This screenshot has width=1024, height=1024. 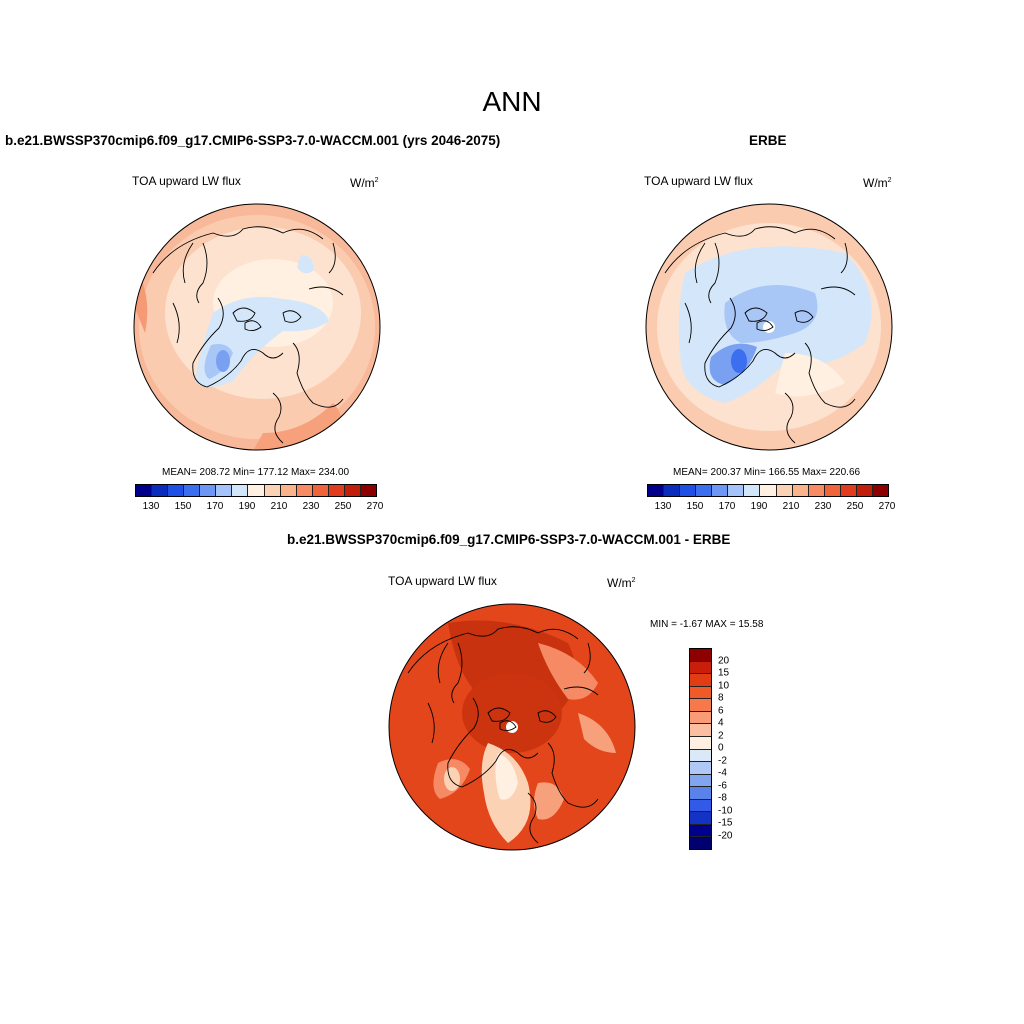 I want to click on colorbar-tick-label: -2, so click(x=722, y=760).